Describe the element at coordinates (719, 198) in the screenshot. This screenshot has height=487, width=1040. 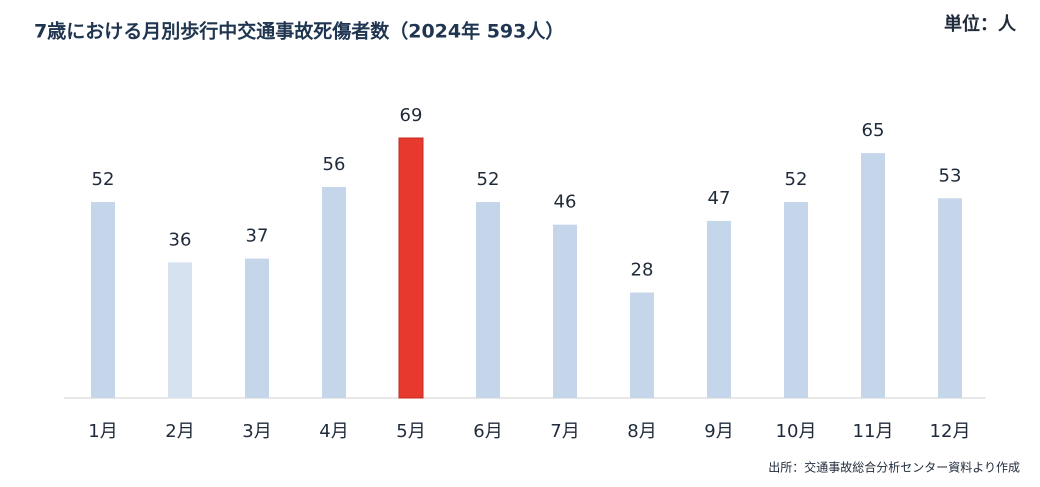
I see `value-label: 47` at that location.